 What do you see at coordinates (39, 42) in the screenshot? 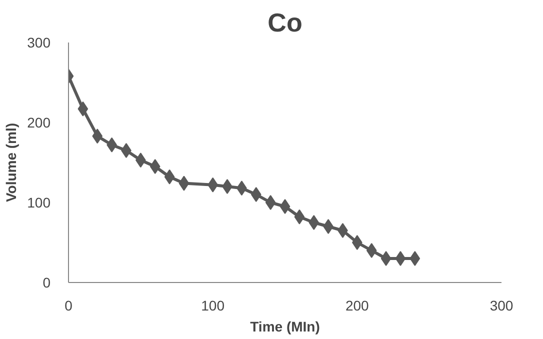
I see `y-tick-label: 300` at bounding box center [39, 42].